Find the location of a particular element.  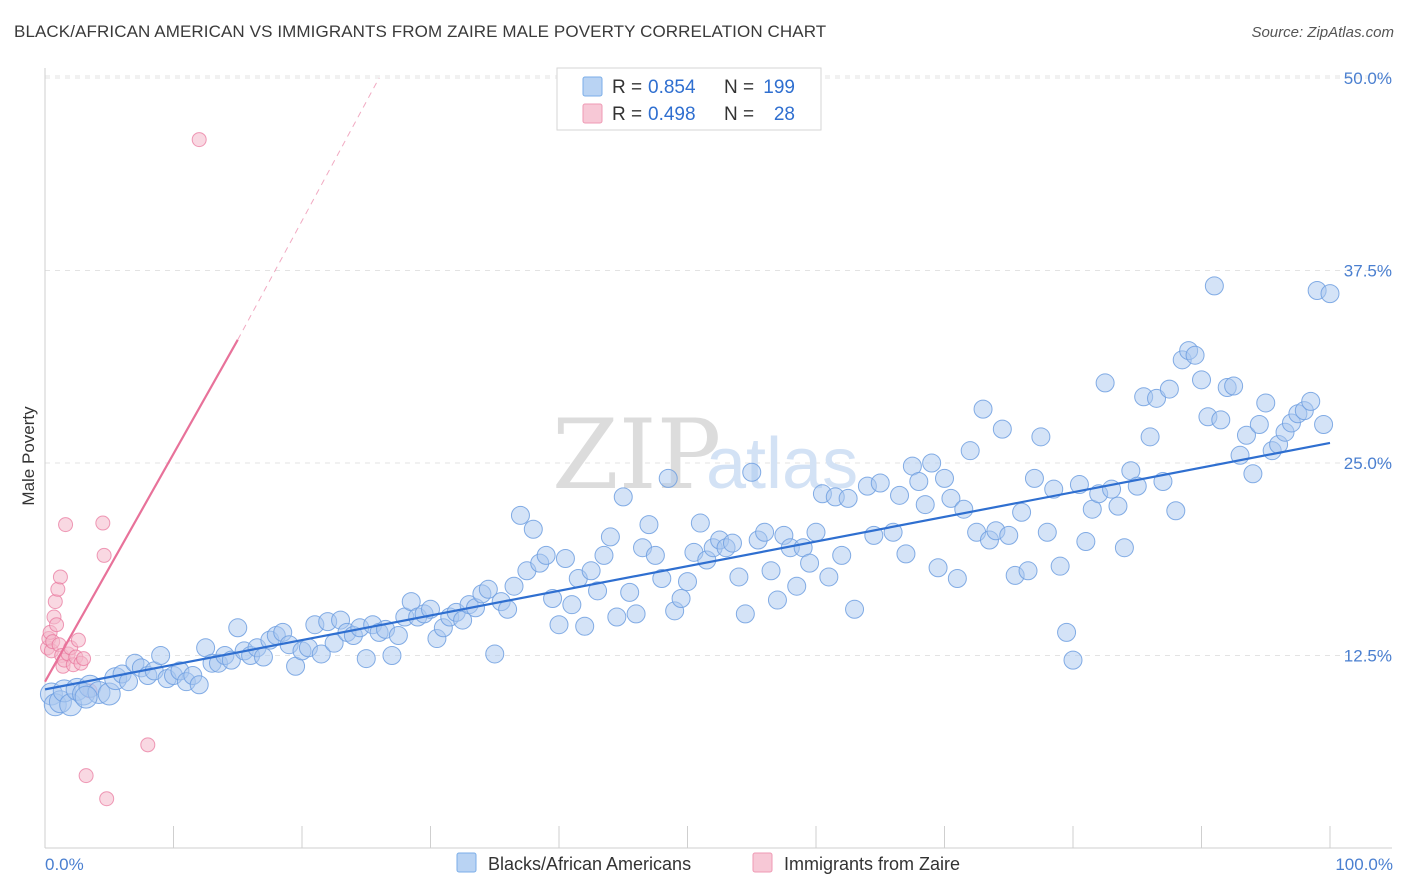

y-tick-label: 12.5% is located at coordinates (1368, 656).